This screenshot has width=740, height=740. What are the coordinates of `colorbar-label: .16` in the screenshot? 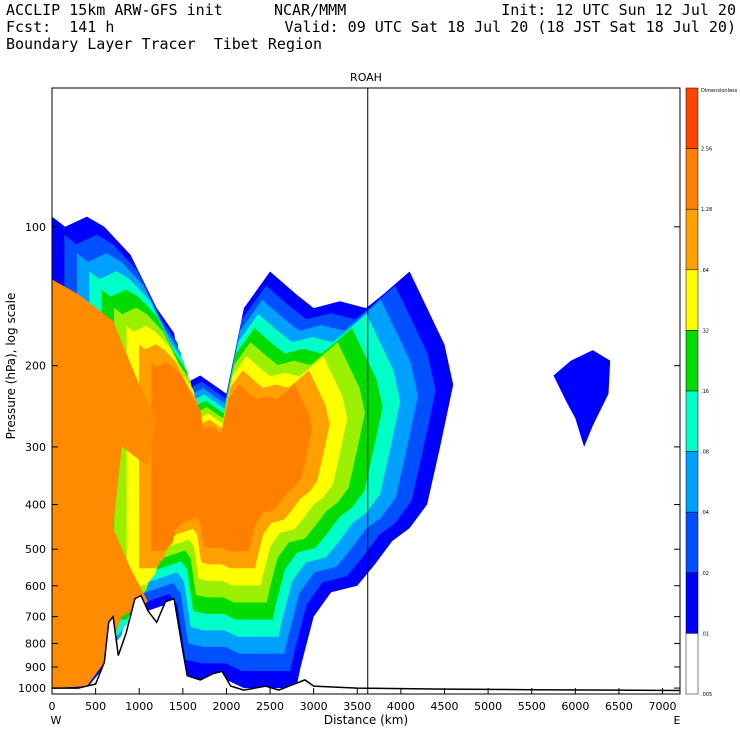 It's located at (705, 392).